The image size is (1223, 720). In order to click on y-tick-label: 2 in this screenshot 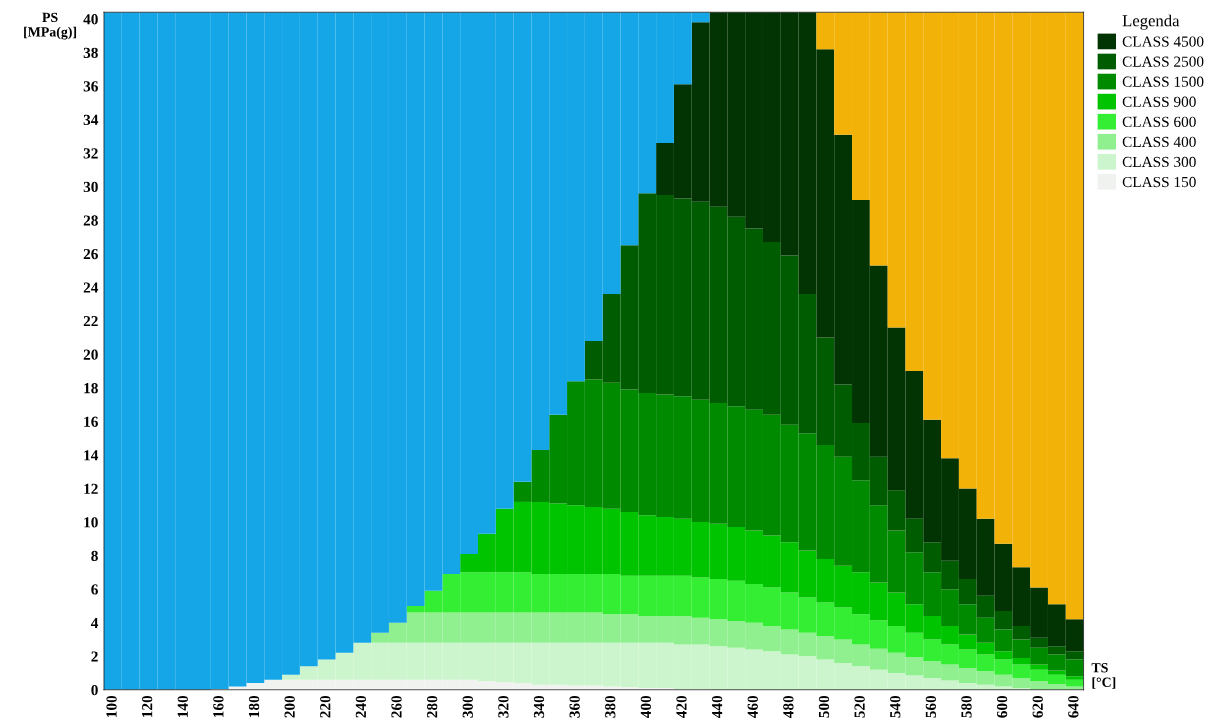, I will do `click(94, 656)`.